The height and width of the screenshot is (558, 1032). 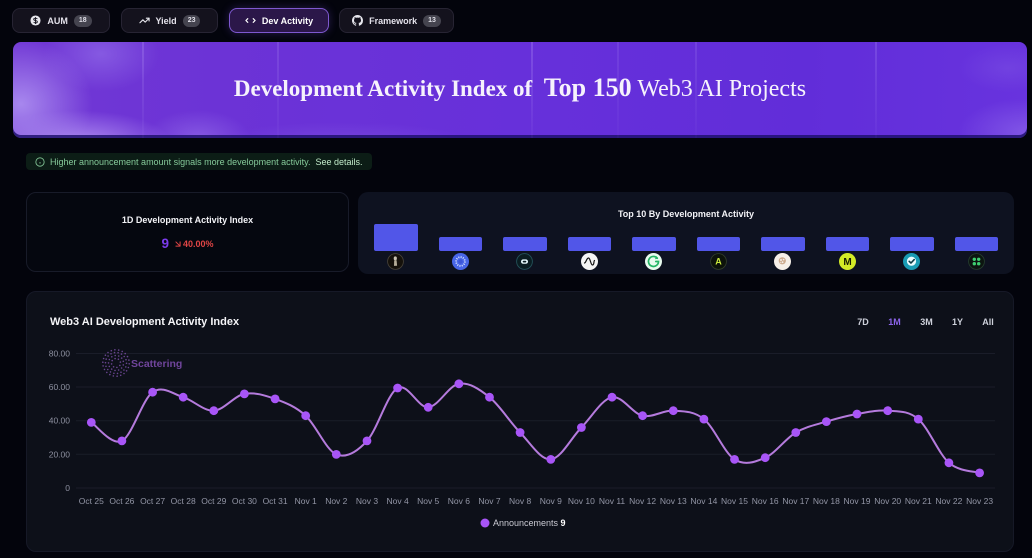 What do you see at coordinates (918, 501) in the screenshot?
I see `svg-text: Nov 21` at bounding box center [918, 501].